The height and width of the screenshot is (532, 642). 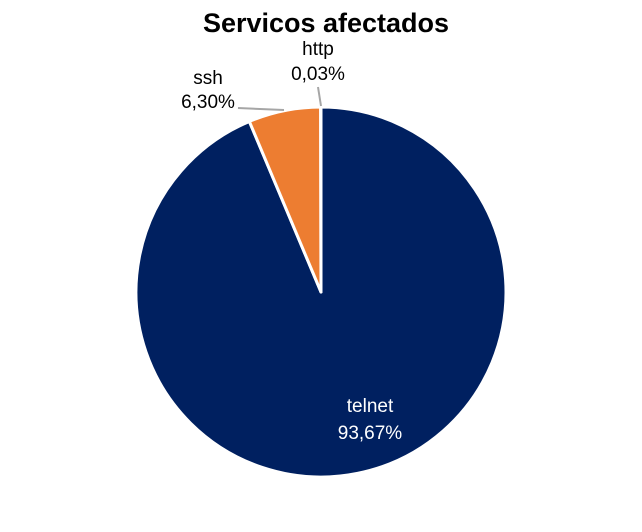 What do you see at coordinates (261, 109) in the screenshot?
I see `leader-line-ssh` at bounding box center [261, 109].